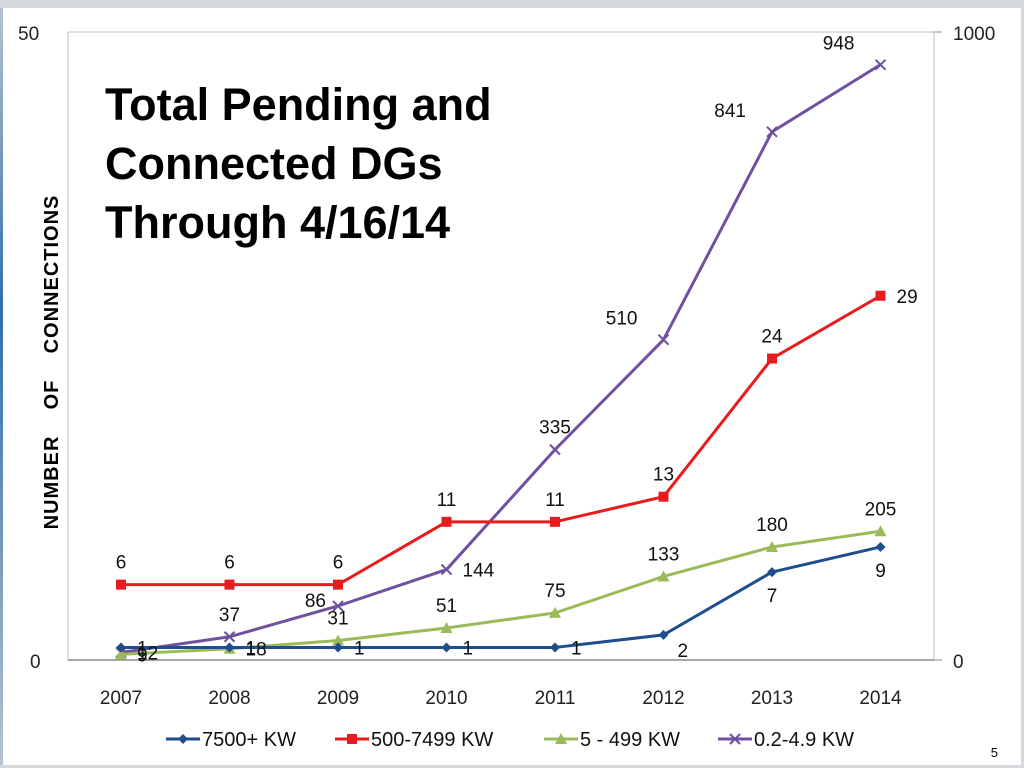 This screenshot has width=1024, height=768. I want to click on data-label: 144, so click(479, 571).